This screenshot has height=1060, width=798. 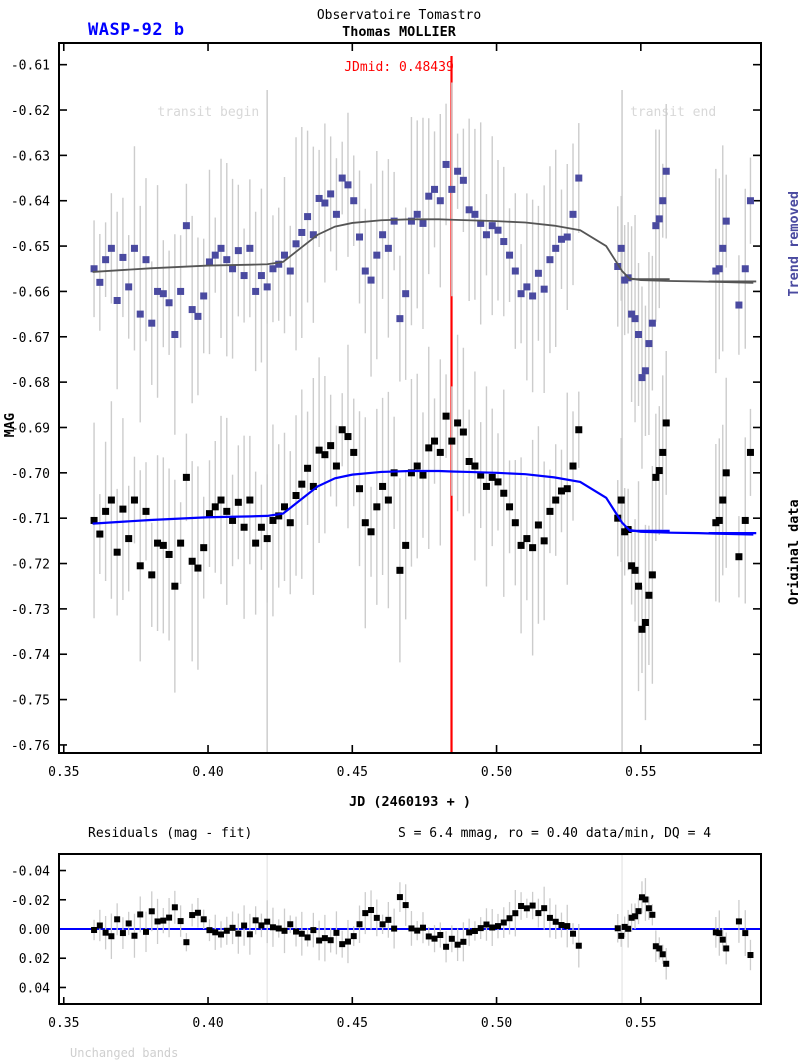 I want to click on y-tick-label: -0.69, so click(x=30, y=428).